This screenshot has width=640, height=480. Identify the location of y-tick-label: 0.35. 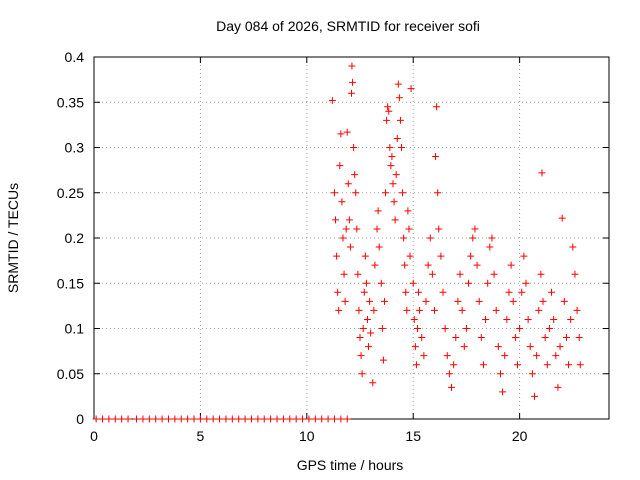
(70, 102).